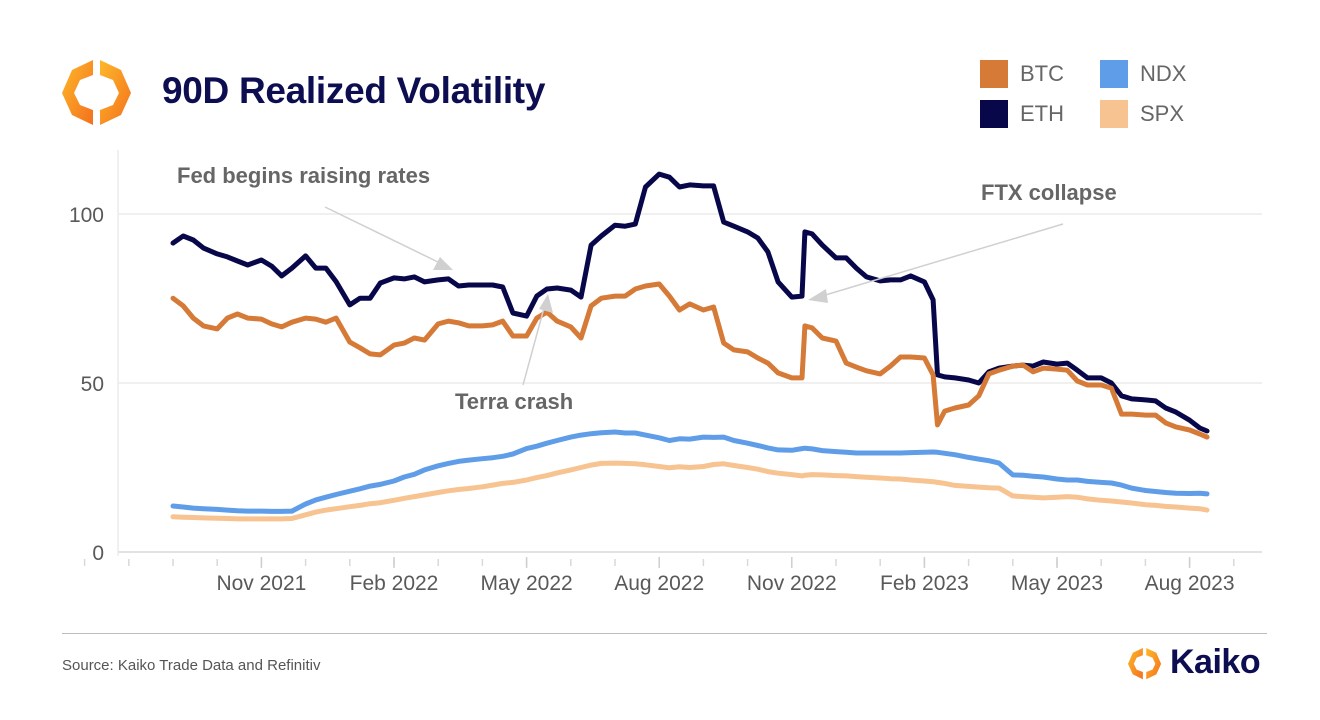 This screenshot has width=1320, height=720. What do you see at coordinates (1057, 583) in the screenshot?
I see `x-tick-label: May 2023` at bounding box center [1057, 583].